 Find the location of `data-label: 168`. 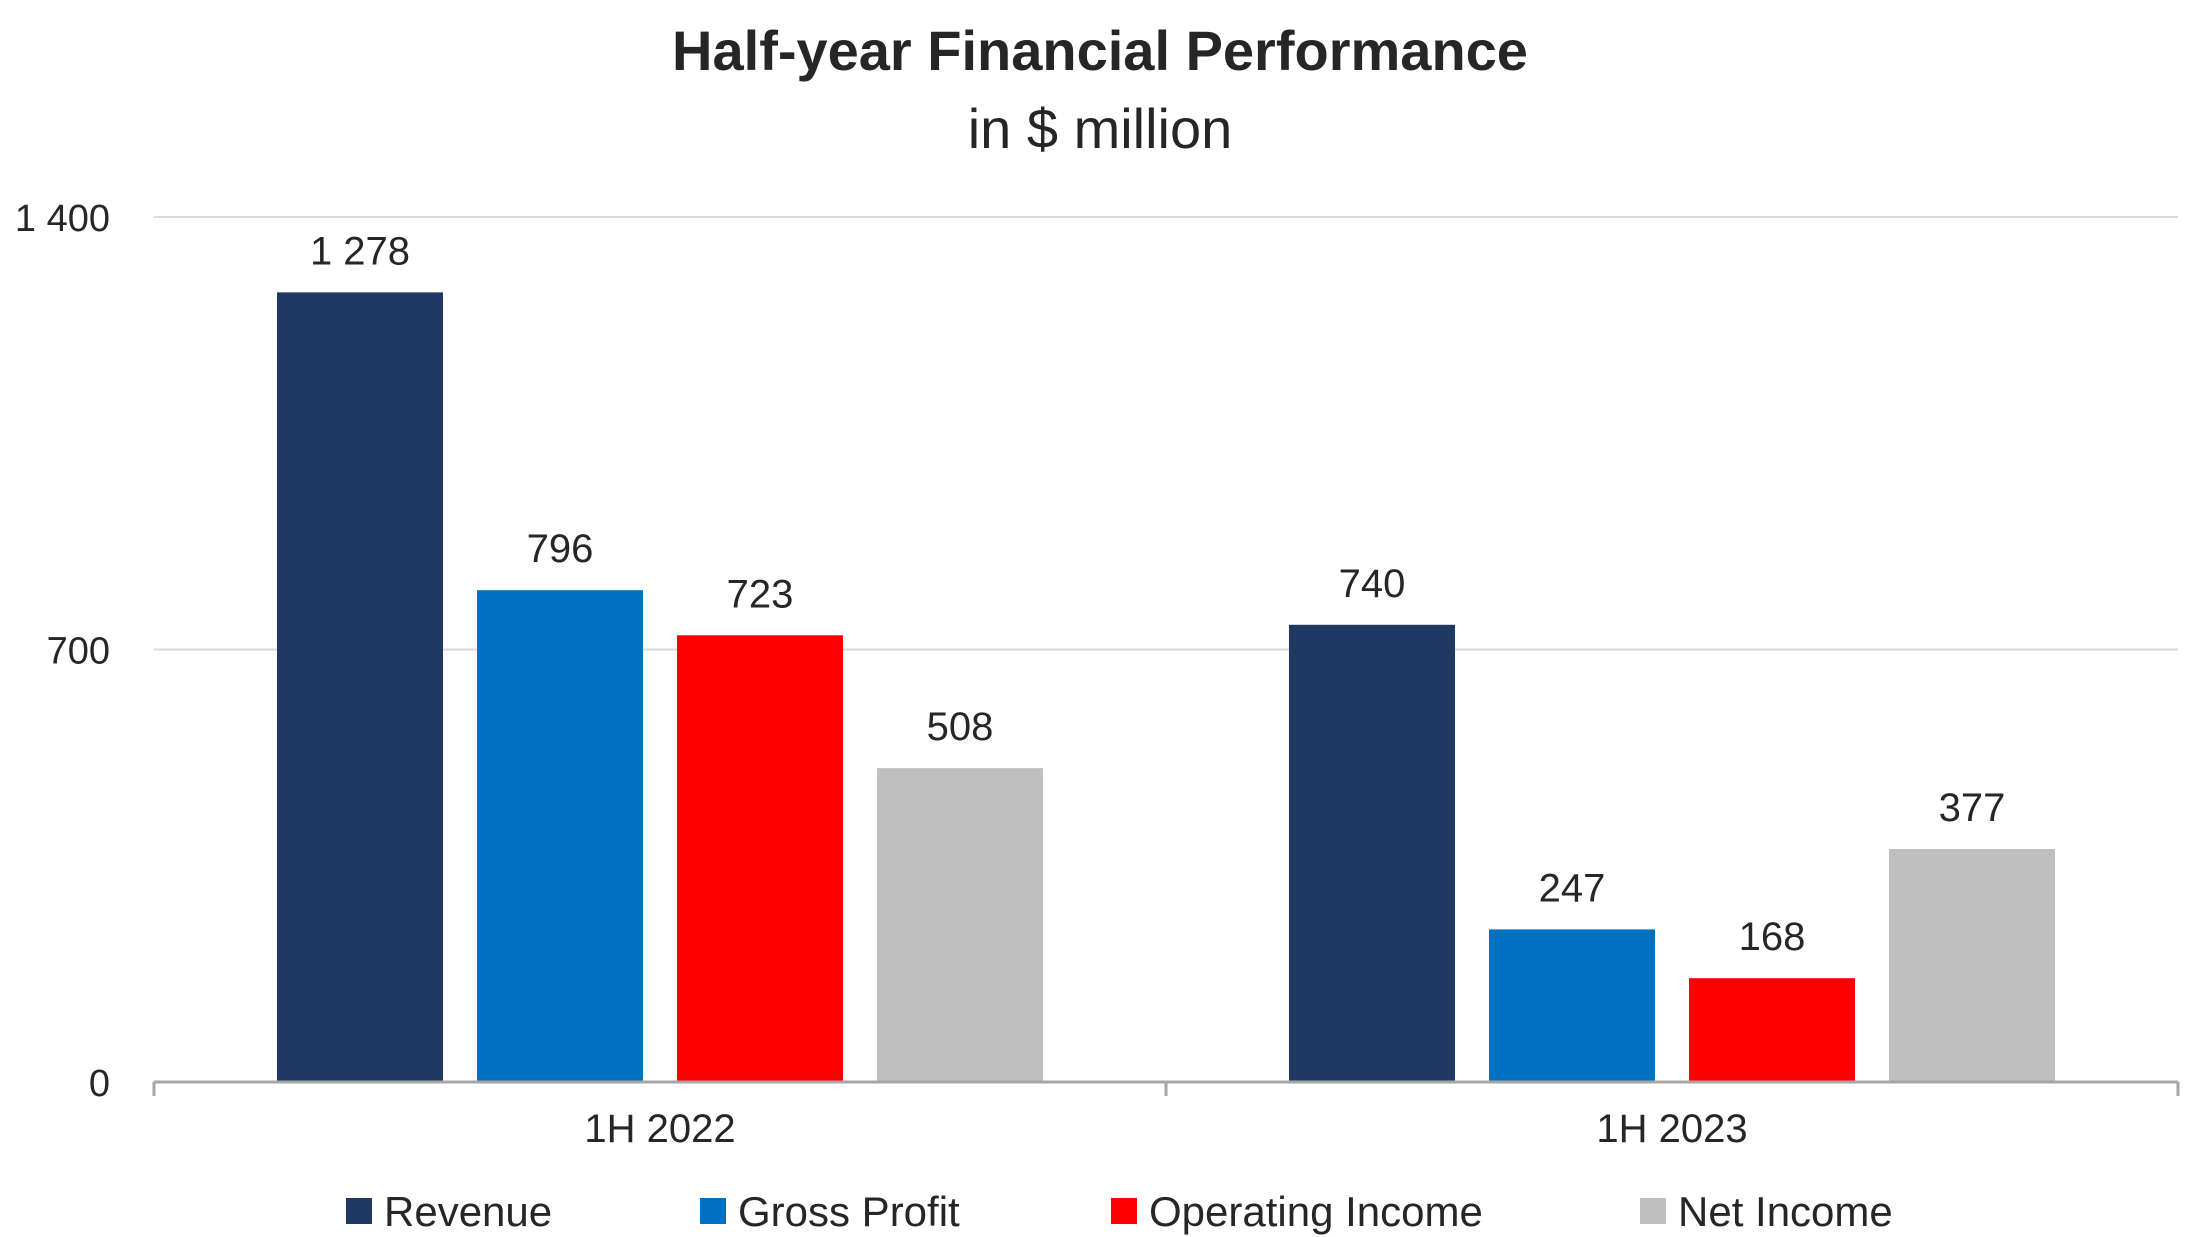

data-label: 168 is located at coordinates (1772, 937).